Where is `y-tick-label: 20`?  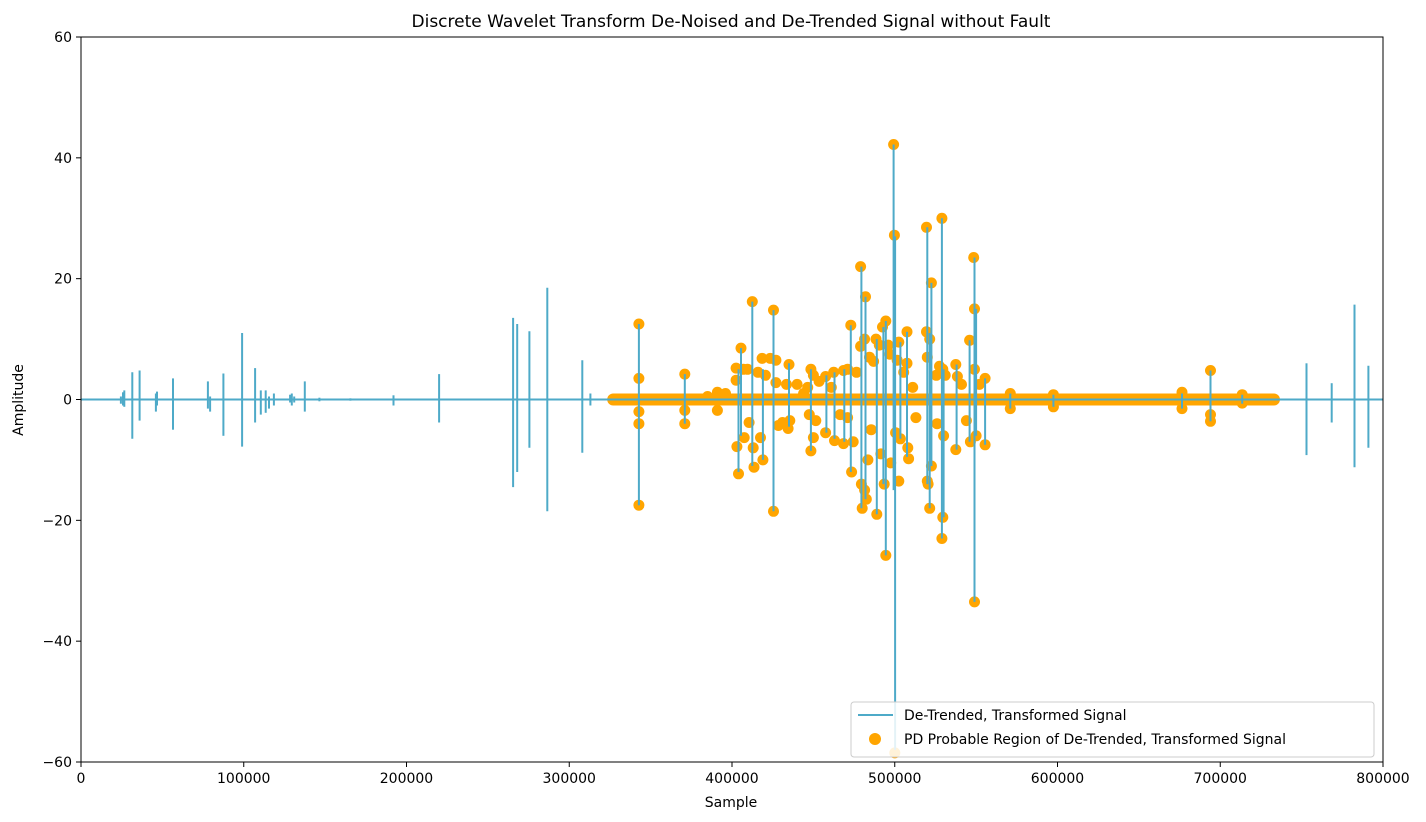
y-tick-label: 20 is located at coordinates (63, 280).